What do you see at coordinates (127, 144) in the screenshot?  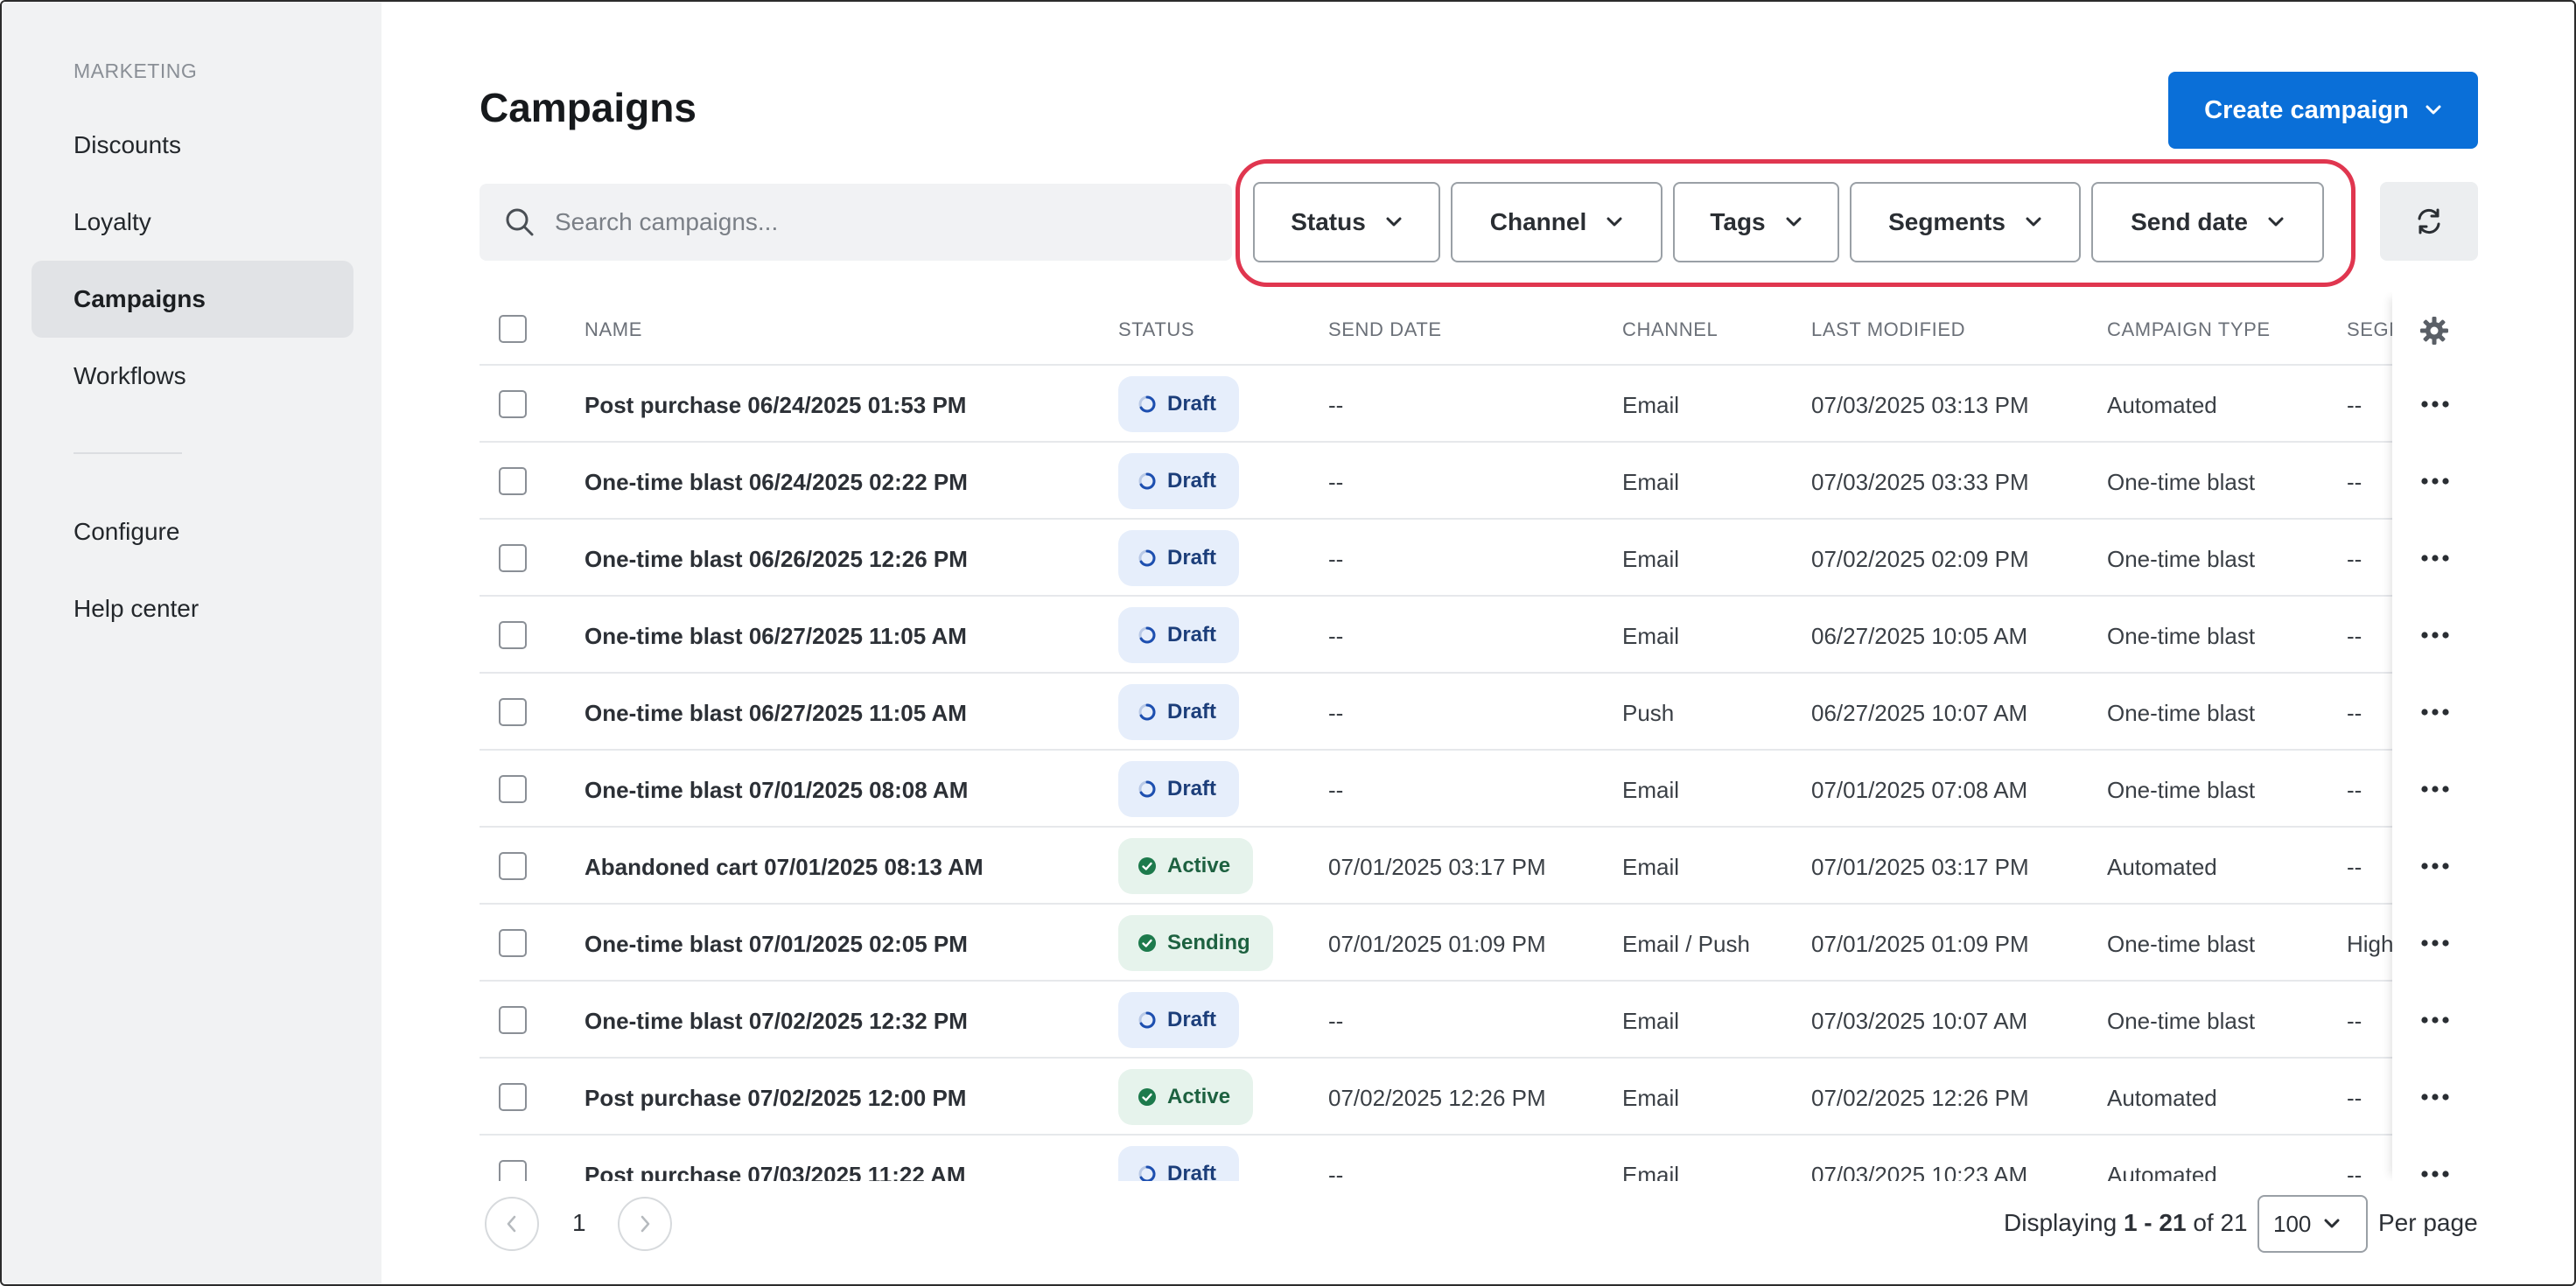 I see `sidebar-item-discounts: Discounts` at bounding box center [127, 144].